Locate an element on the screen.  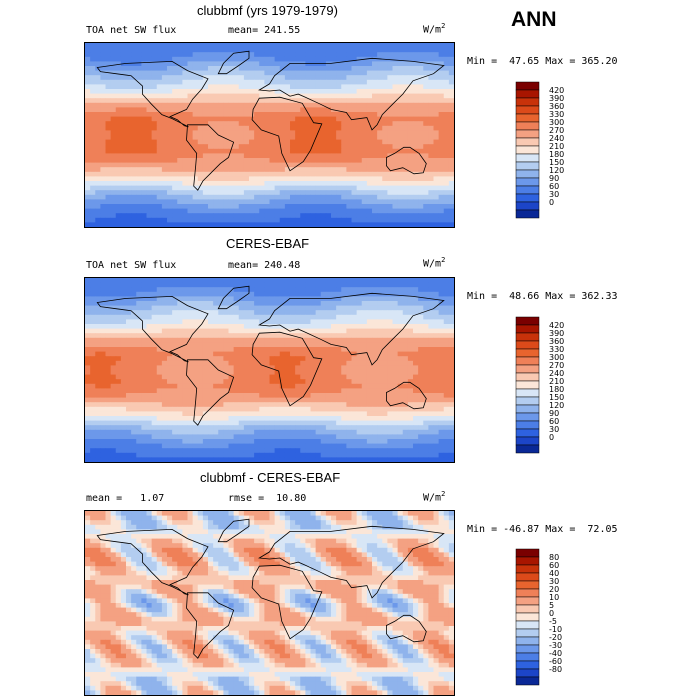
colorbar-tick-label: 240 is located at coordinates (556, 138).